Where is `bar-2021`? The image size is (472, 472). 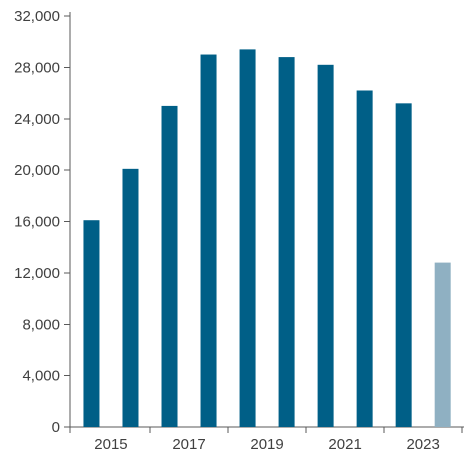
bar-2021 is located at coordinates (325, 246).